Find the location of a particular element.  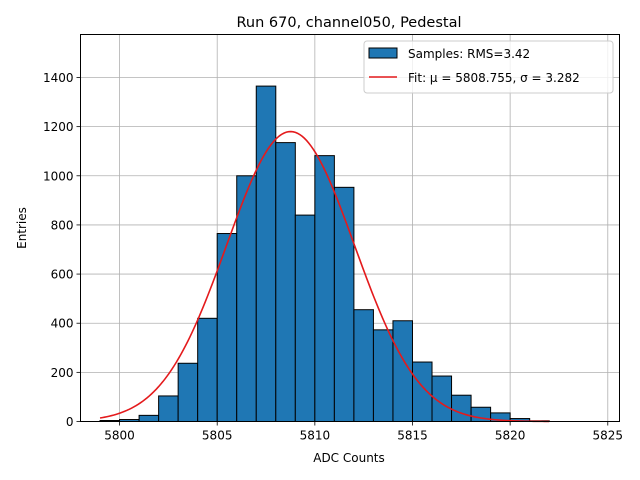

y-tick-label: 200 is located at coordinates (62, 373).